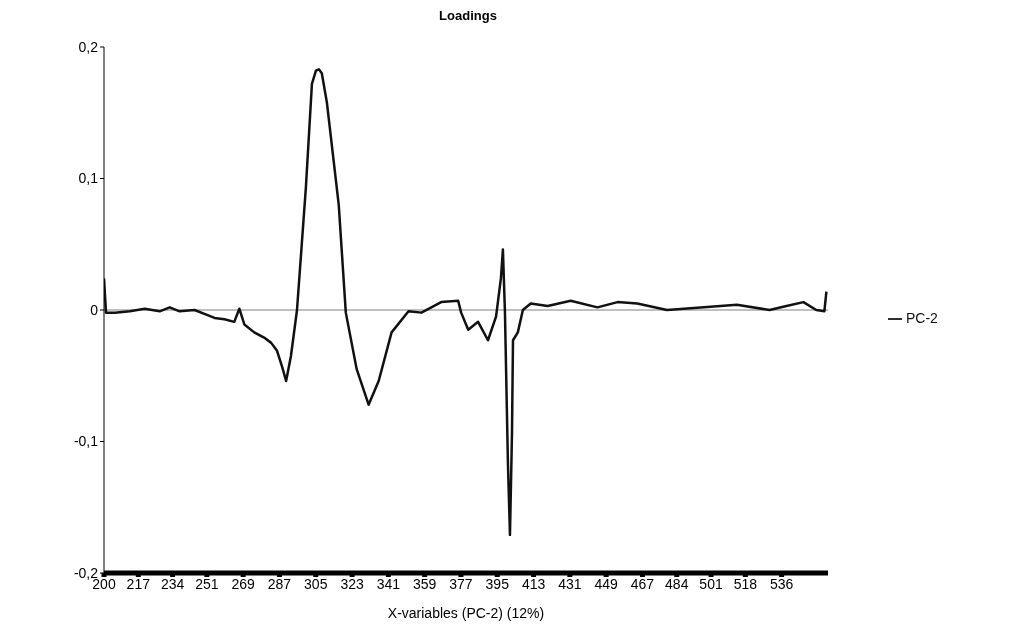  Describe the element at coordinates (533, 583) in the screenshot. I see `x-tick-label: 413` at that location.